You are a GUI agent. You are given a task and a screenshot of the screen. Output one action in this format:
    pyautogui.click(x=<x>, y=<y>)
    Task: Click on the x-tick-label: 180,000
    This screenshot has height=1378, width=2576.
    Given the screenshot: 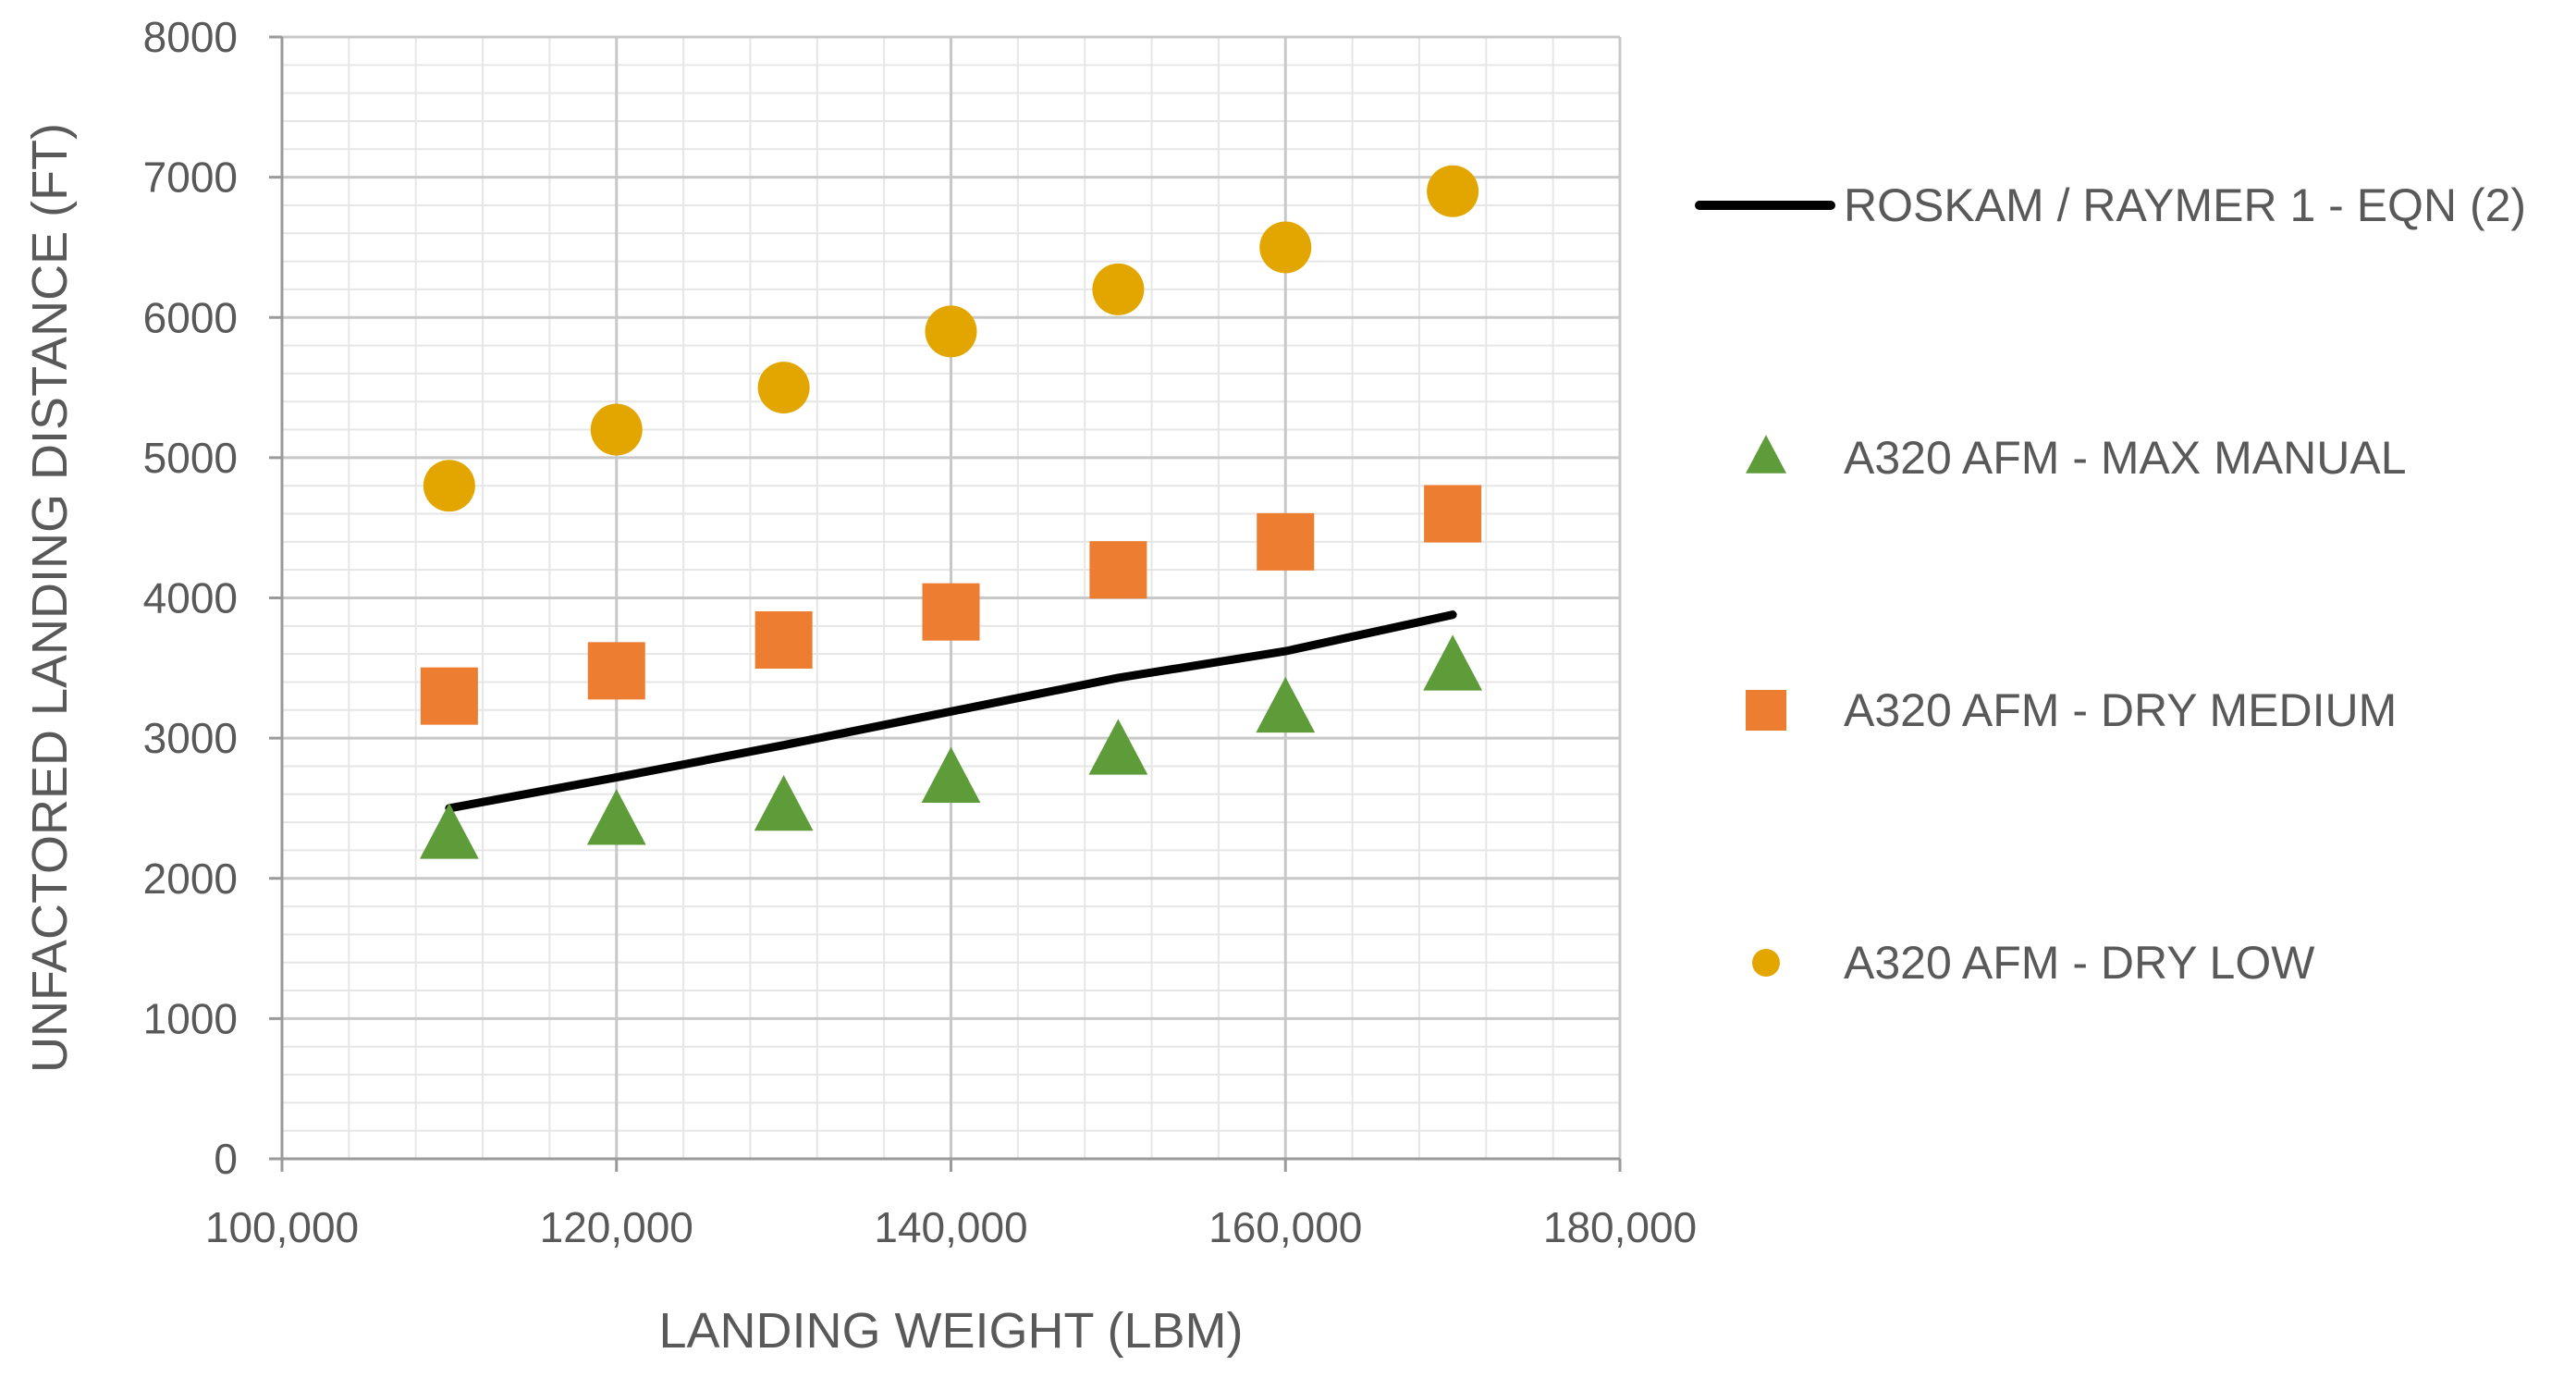 What is the action you would take?
    pyautogui.click(x=1620, y=1227)
    